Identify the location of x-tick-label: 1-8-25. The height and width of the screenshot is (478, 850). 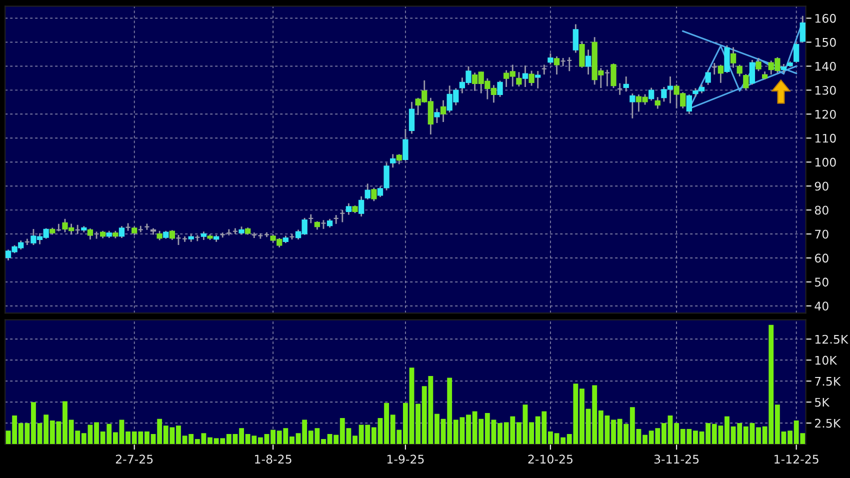
(273, 459).